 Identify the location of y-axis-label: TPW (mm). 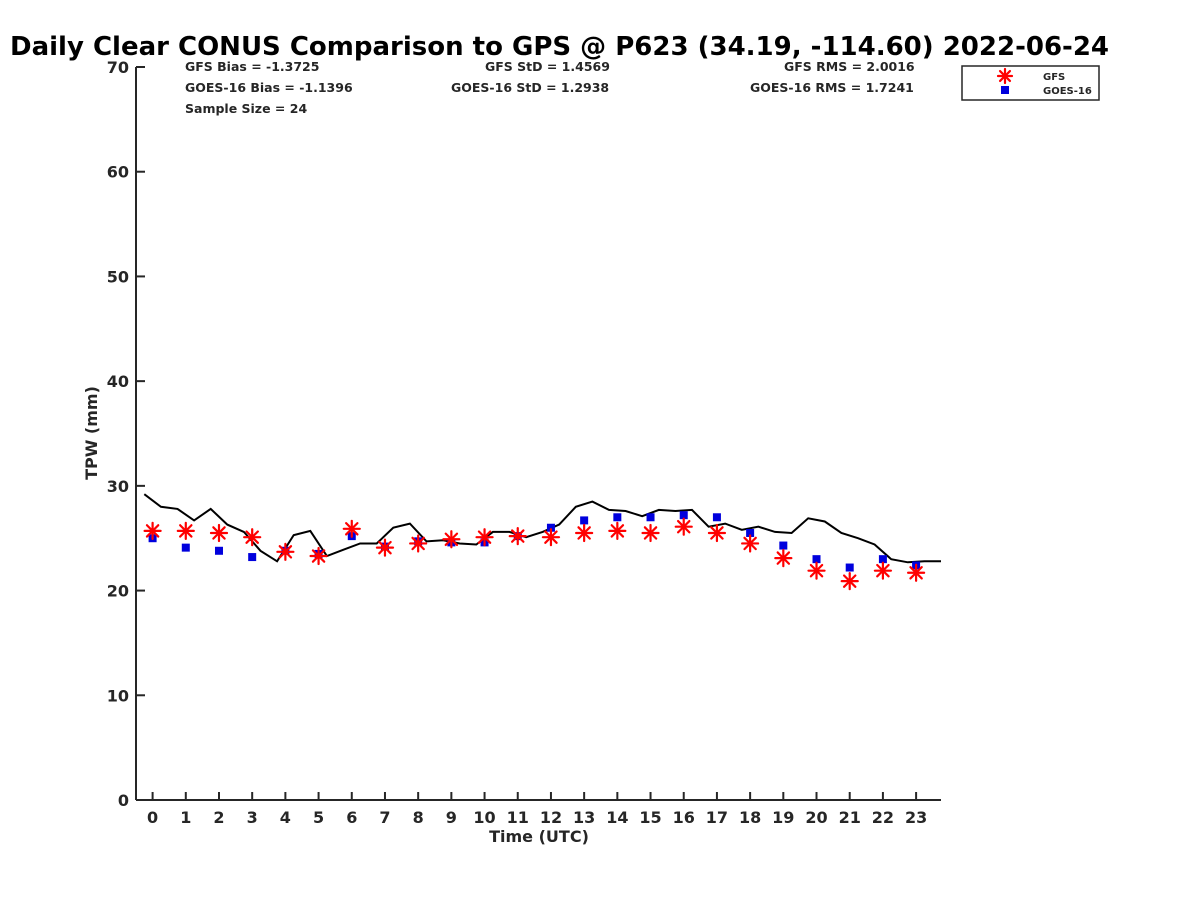
(91, 433).